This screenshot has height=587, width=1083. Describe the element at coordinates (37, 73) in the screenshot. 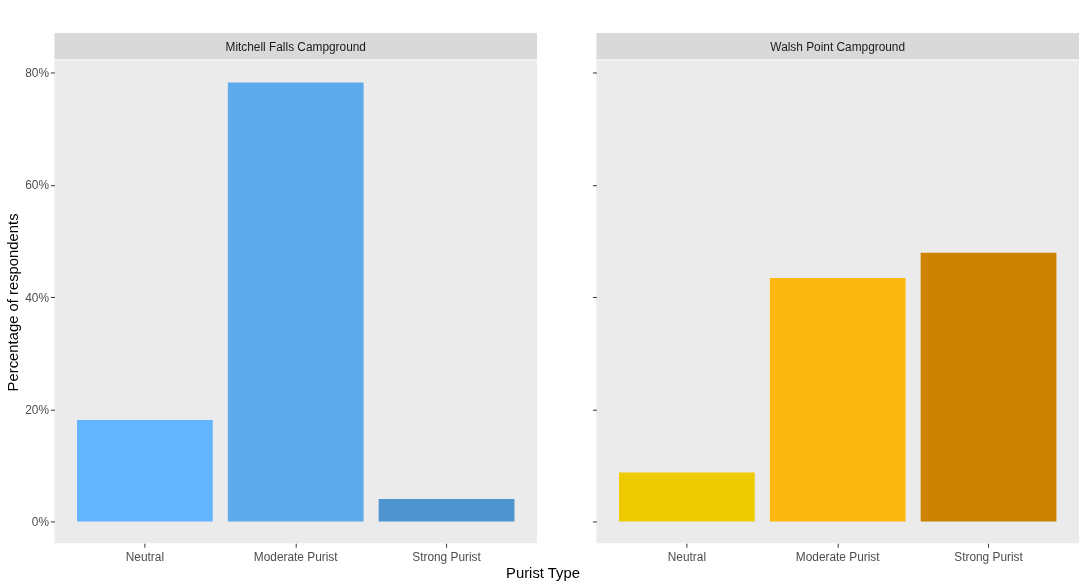

I see `y-tick-label: 80%` at that location.